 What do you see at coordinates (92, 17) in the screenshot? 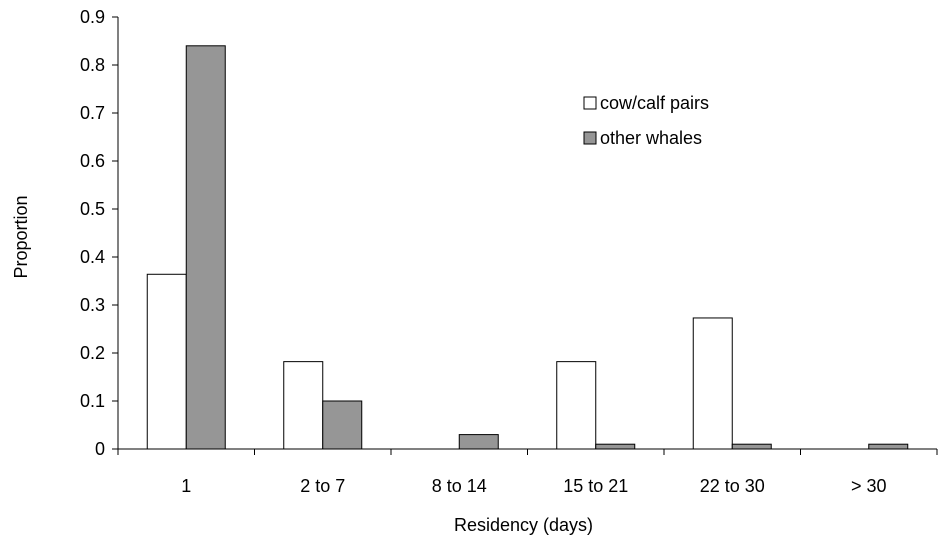
I see `y-tick-label: 0.9` at bounding box center [92, 17].